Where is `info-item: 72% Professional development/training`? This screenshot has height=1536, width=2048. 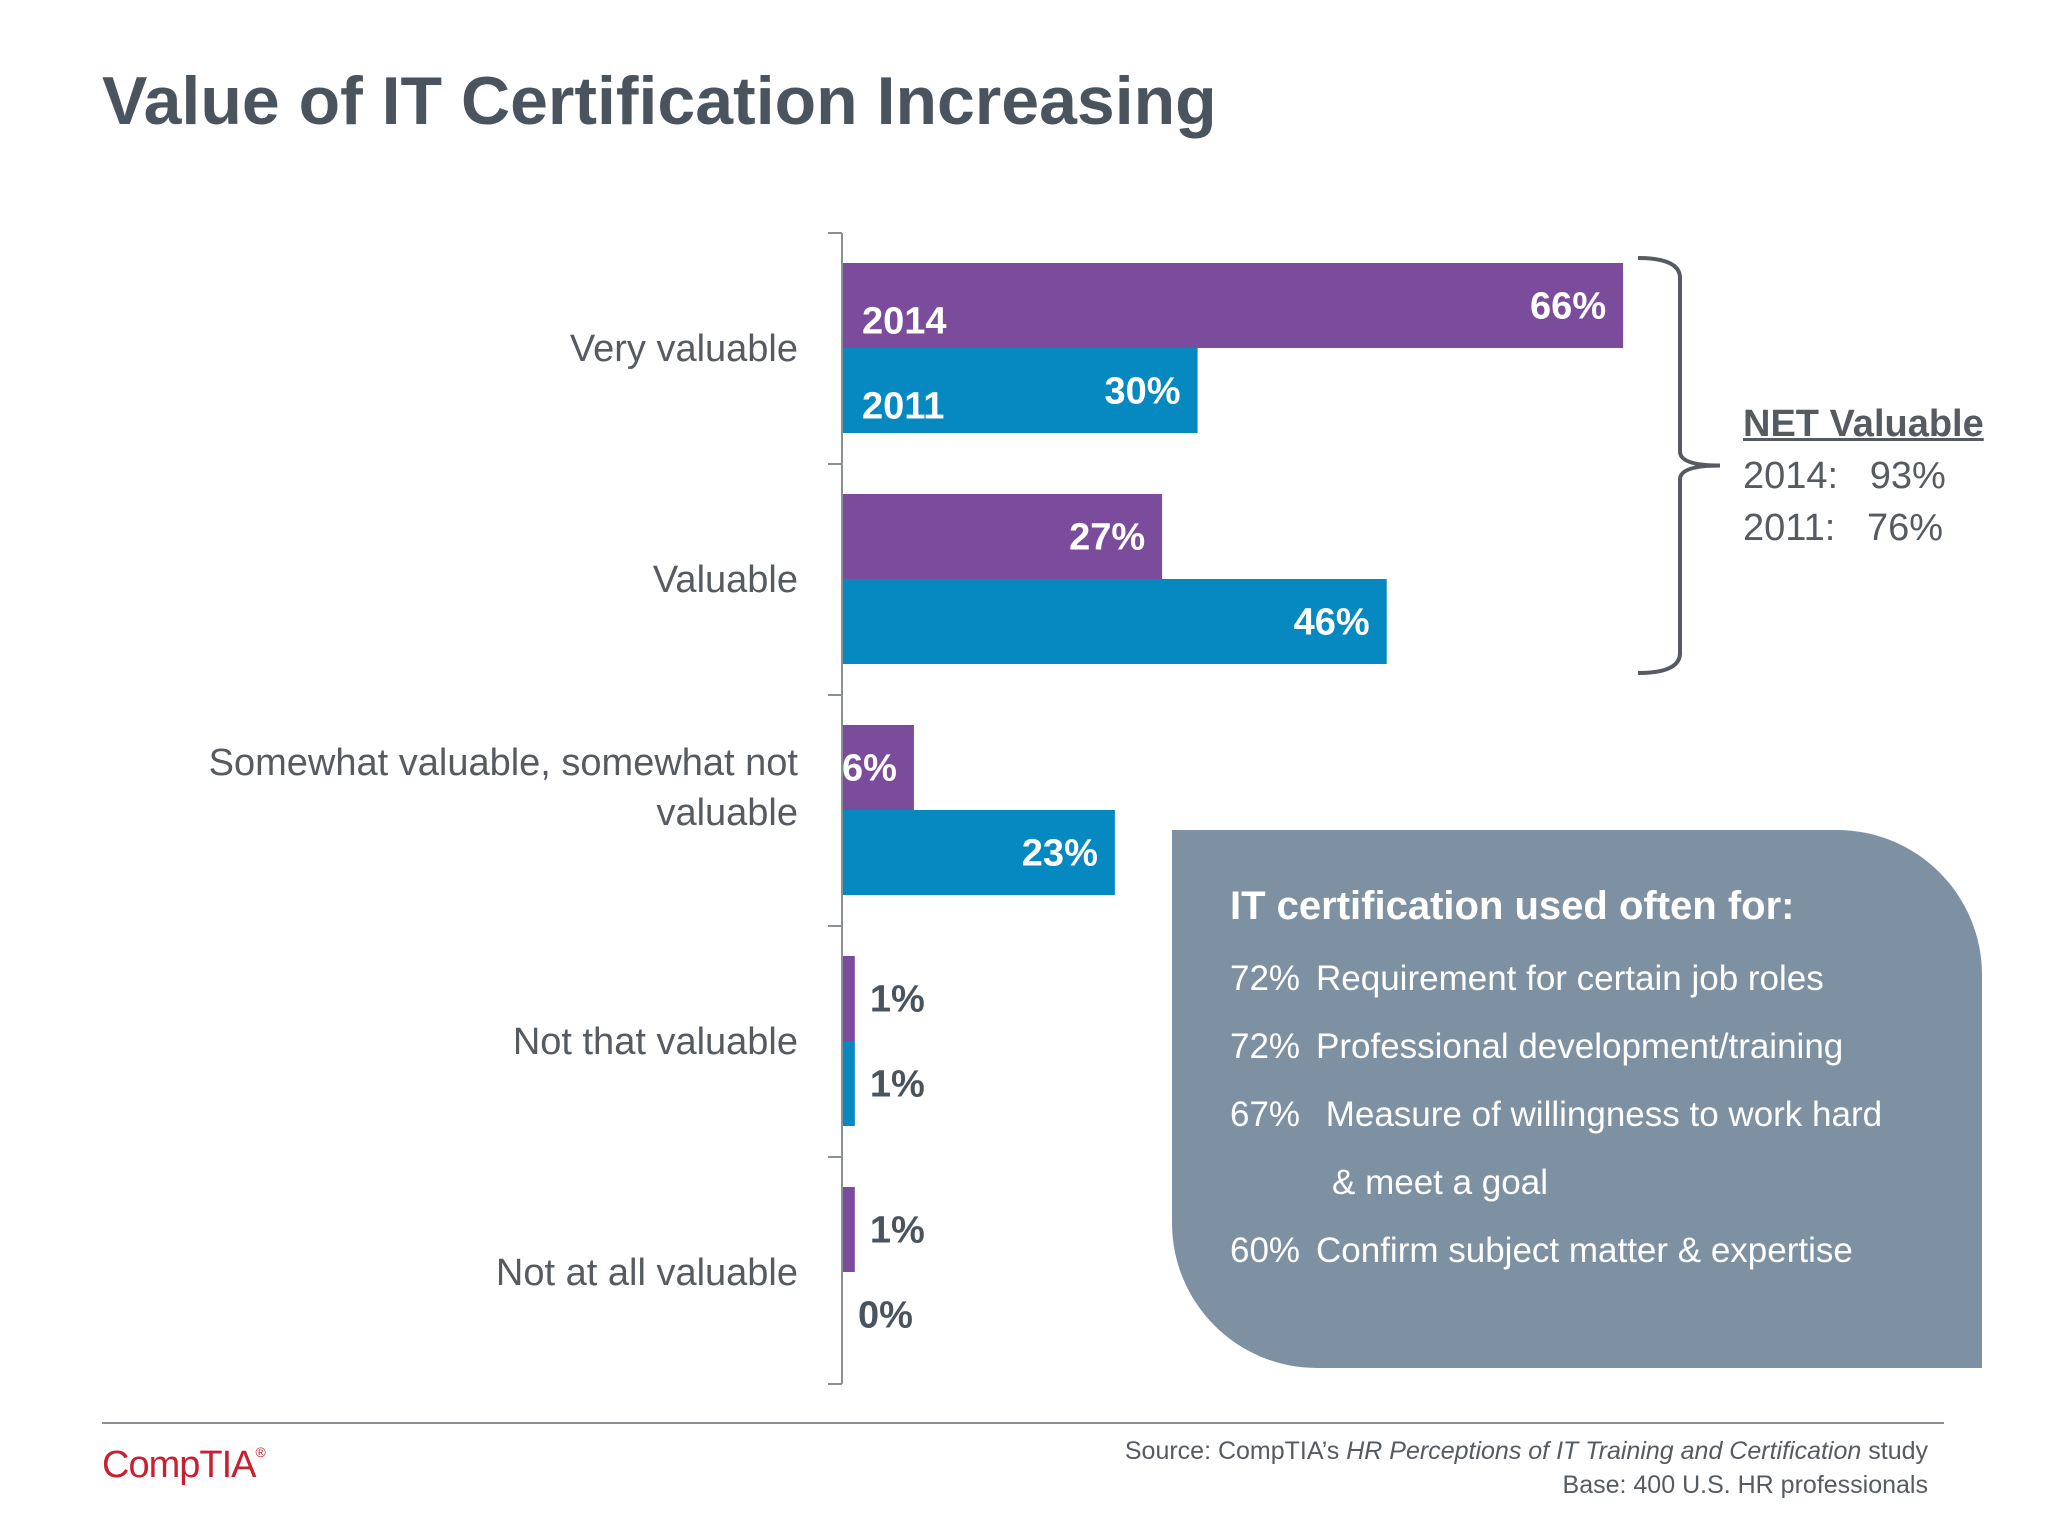 info-item: 72% Professional development/training is located at coordinates (1606, 1047).